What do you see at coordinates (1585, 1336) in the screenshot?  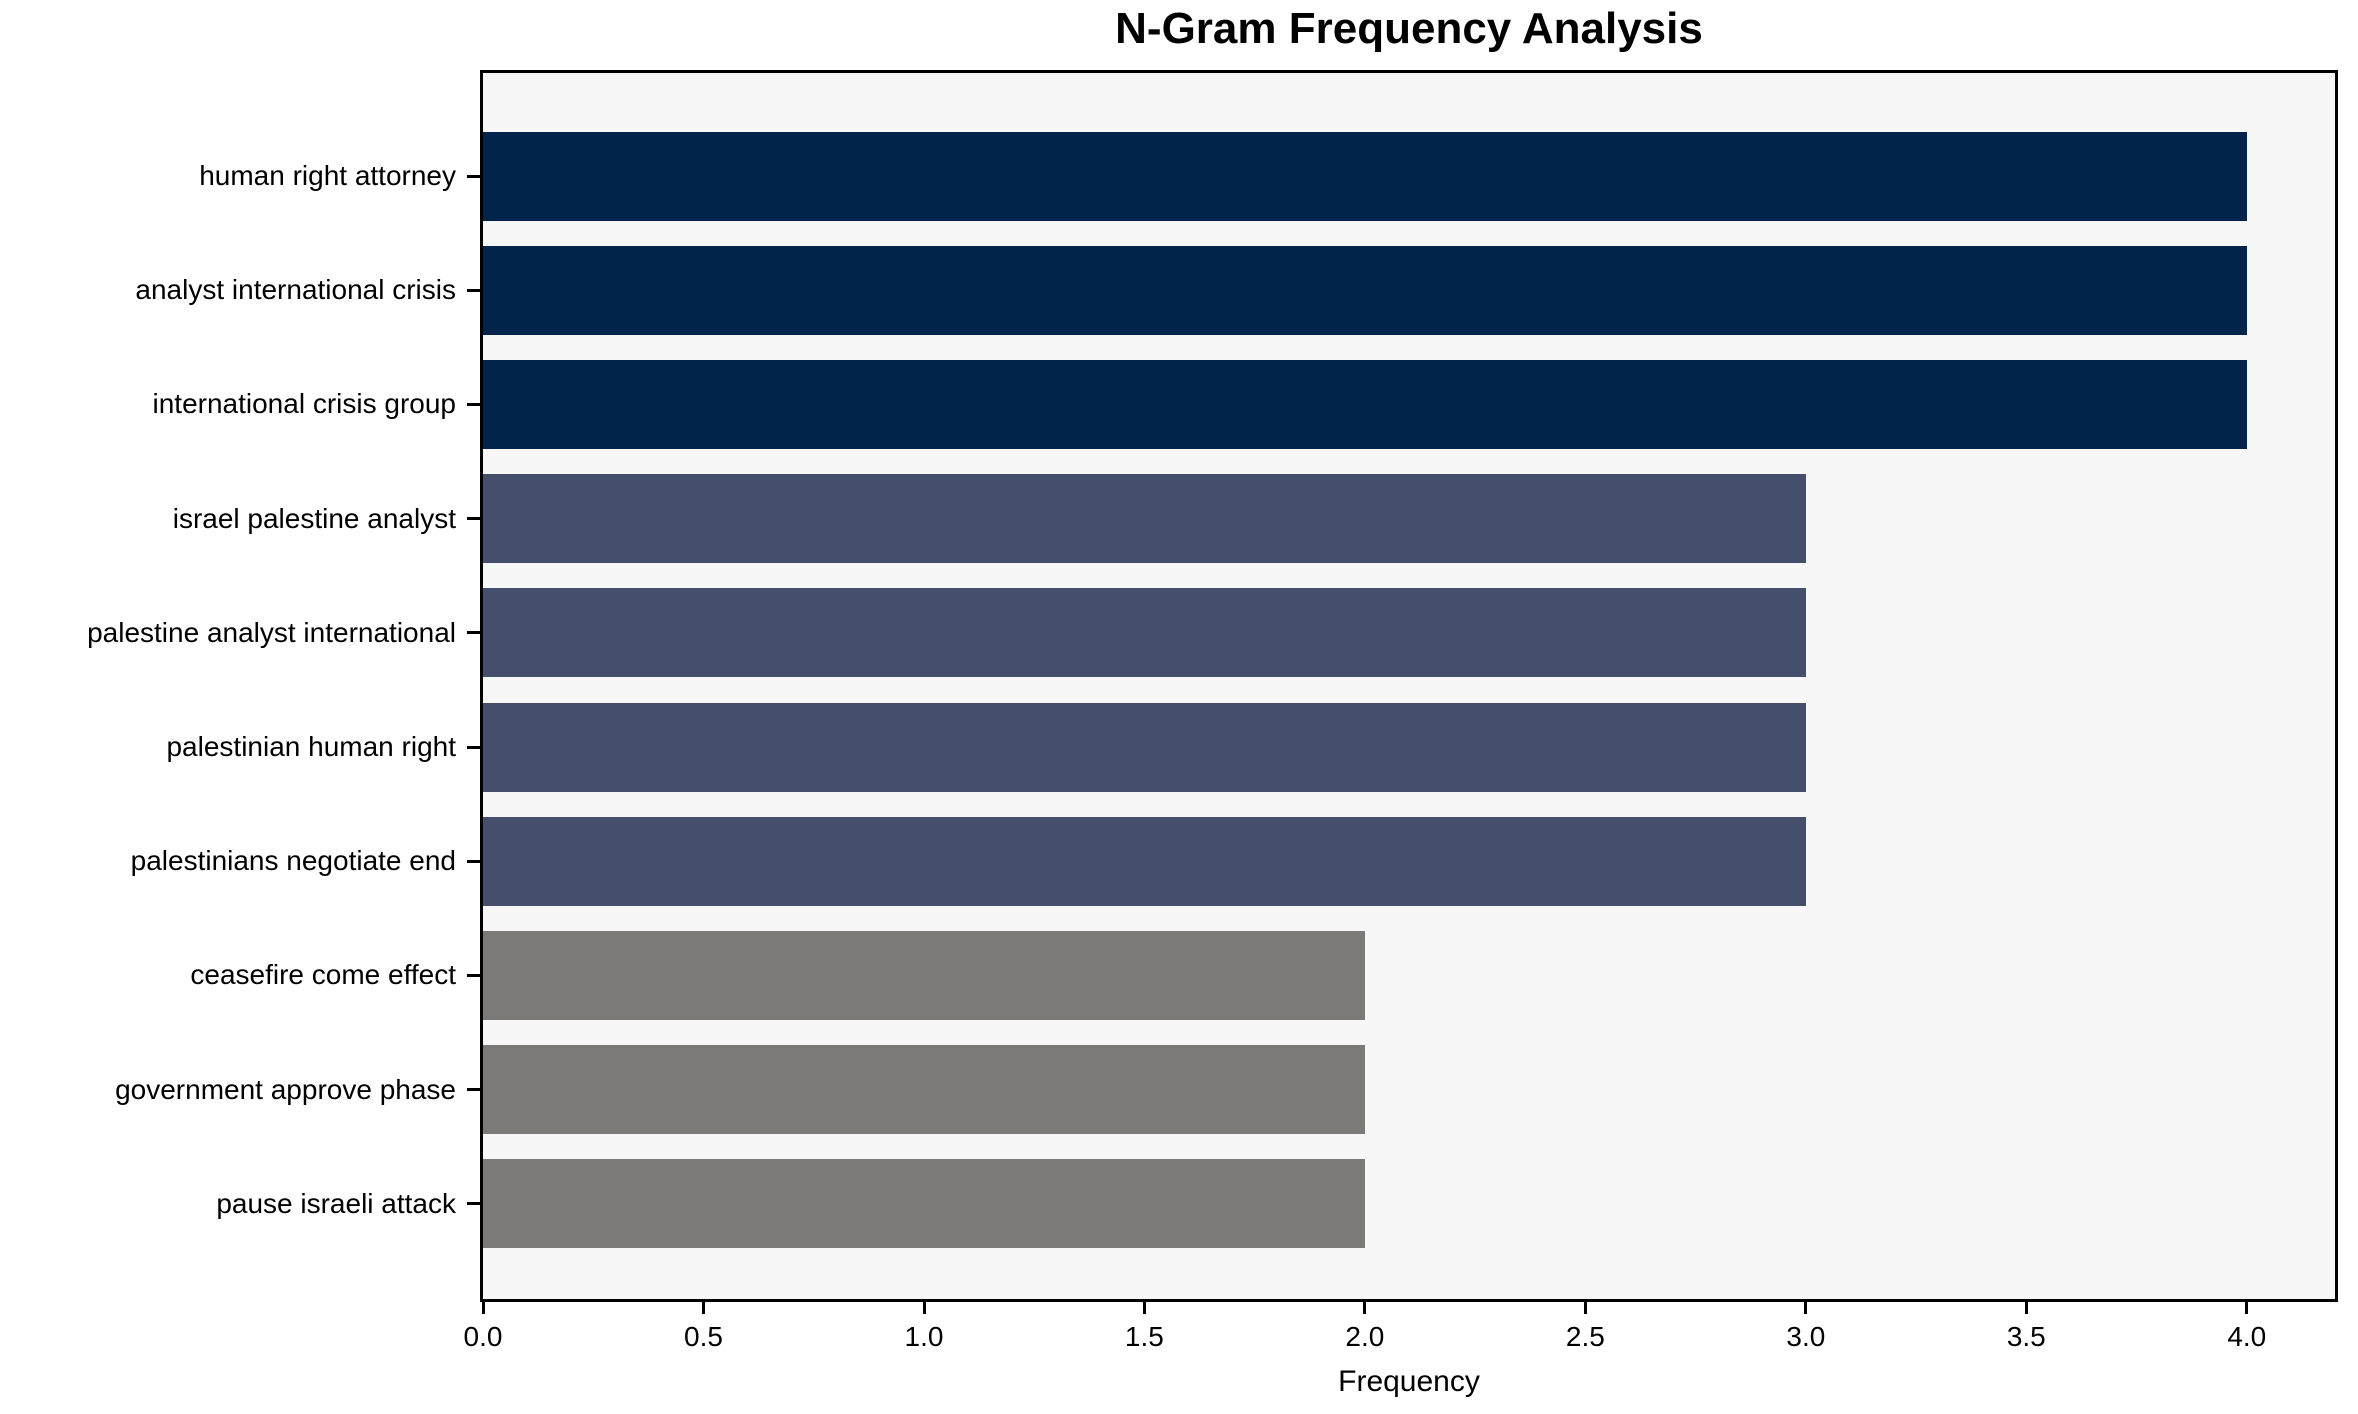 I see `x-tick-label: 2.5` at bounding box center [1585, 1336].